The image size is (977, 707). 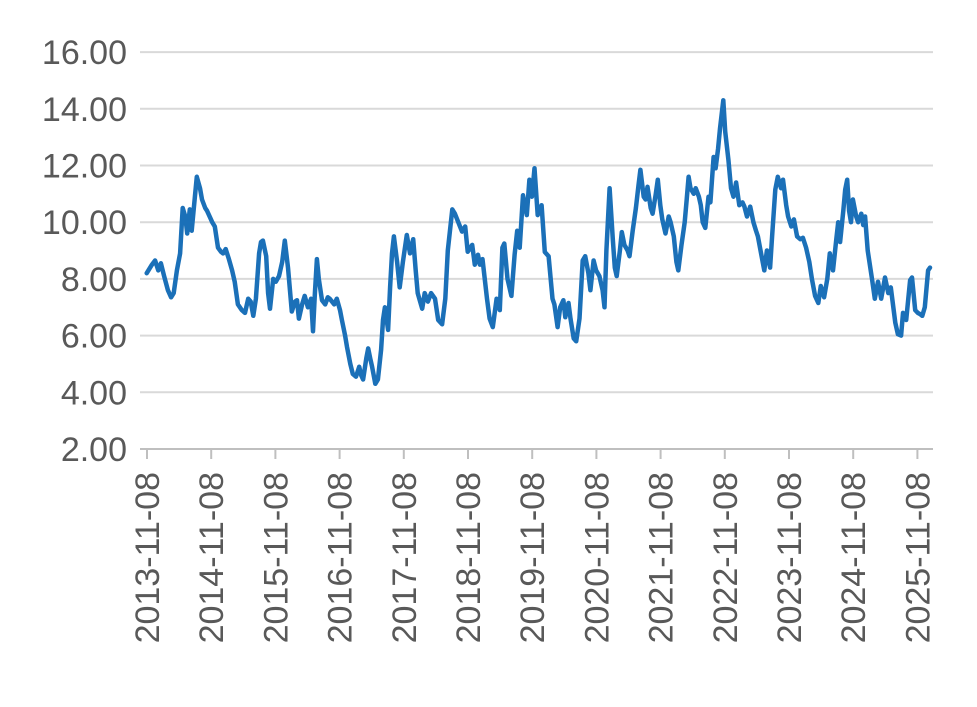 What do you see at coordinates (469, 557) in the screenshot?
I see `x-tick-label: 2018-11-08` at bounding box center [469, 557].